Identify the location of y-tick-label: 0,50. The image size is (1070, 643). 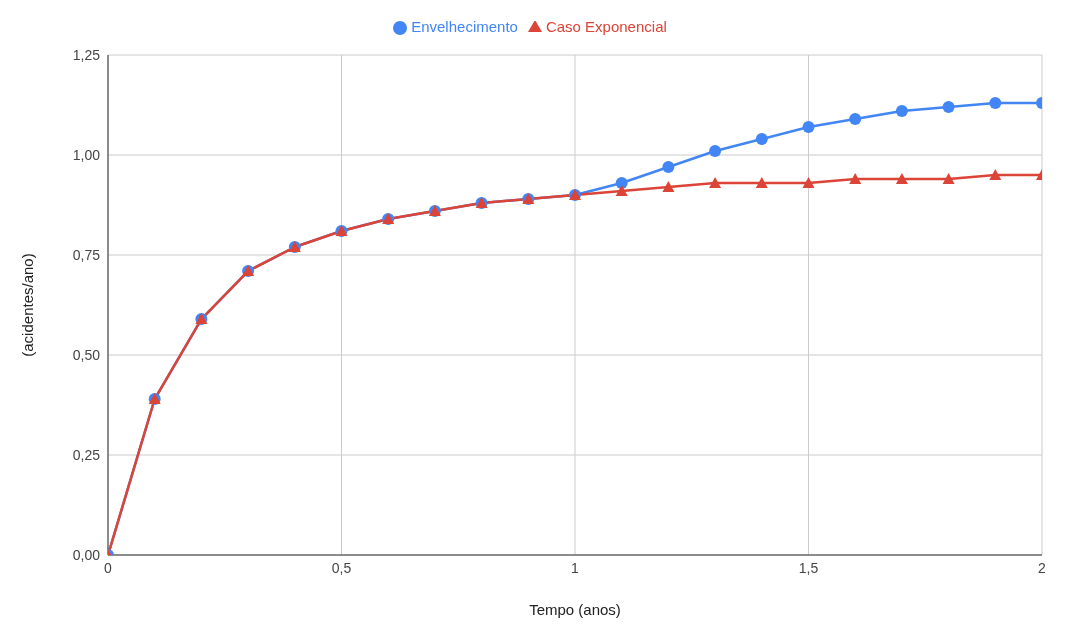
(86, 354).